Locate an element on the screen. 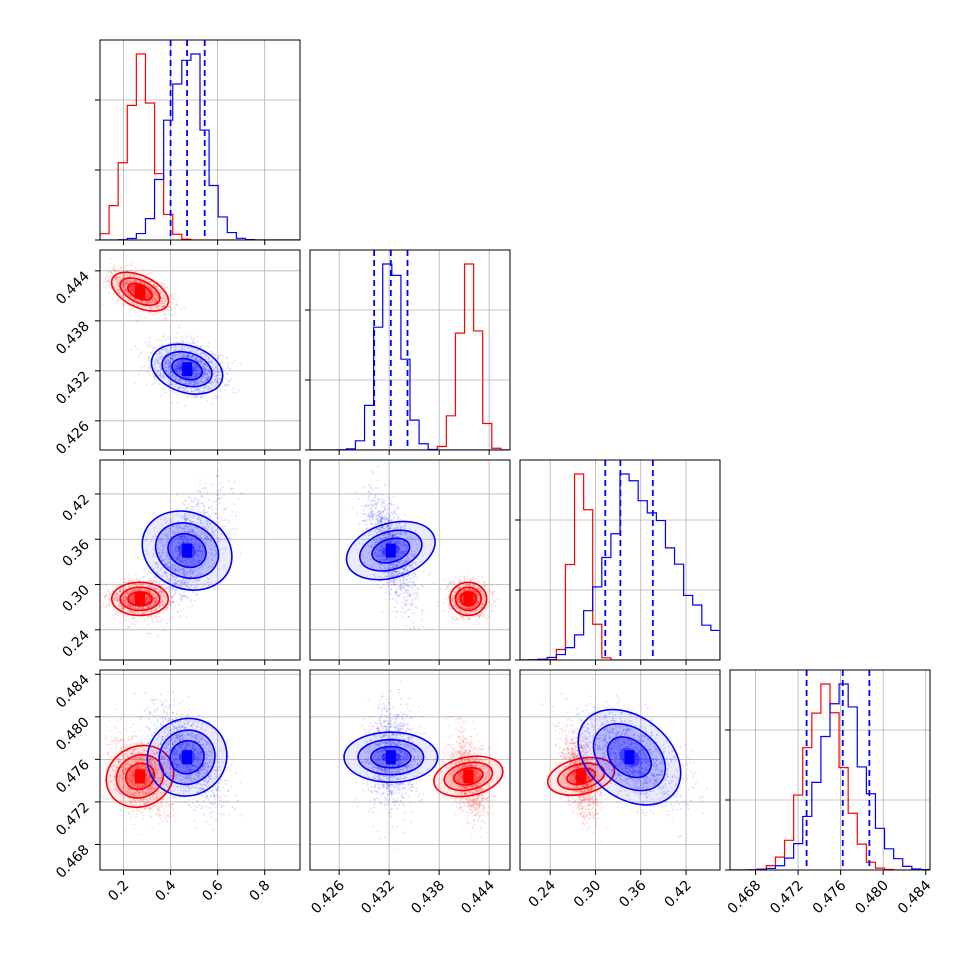  histogram-red is located at coordinates (200, 146).